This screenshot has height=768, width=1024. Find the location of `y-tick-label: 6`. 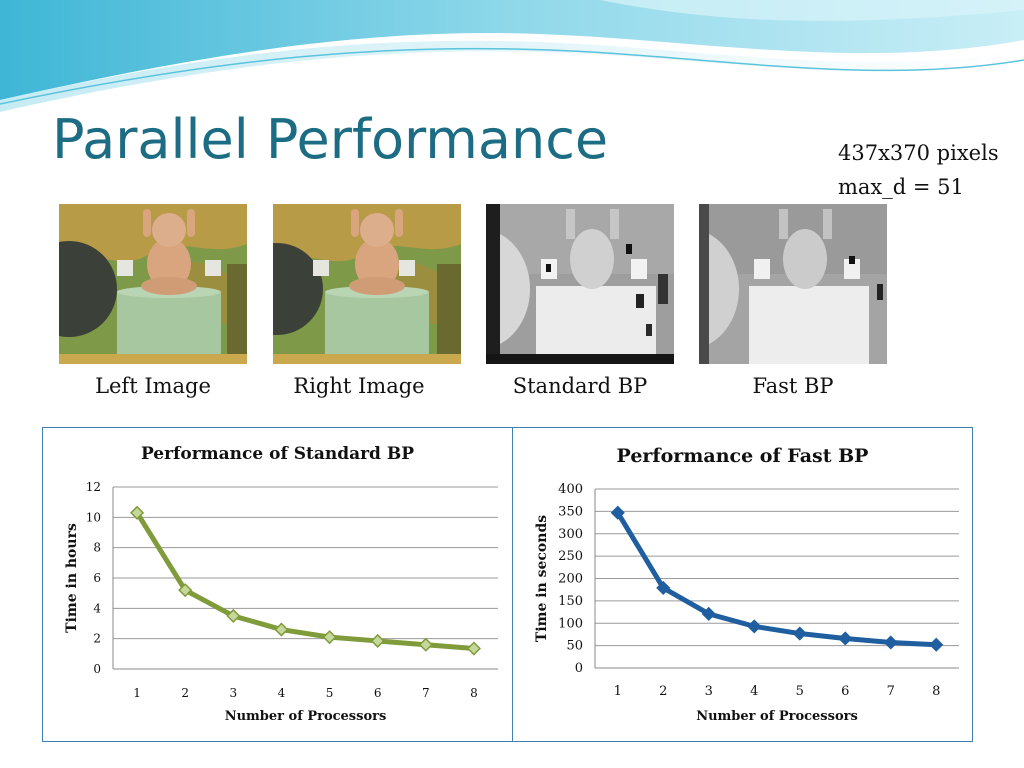

y-tick-label: 6 is located at coordinates (97, 578).